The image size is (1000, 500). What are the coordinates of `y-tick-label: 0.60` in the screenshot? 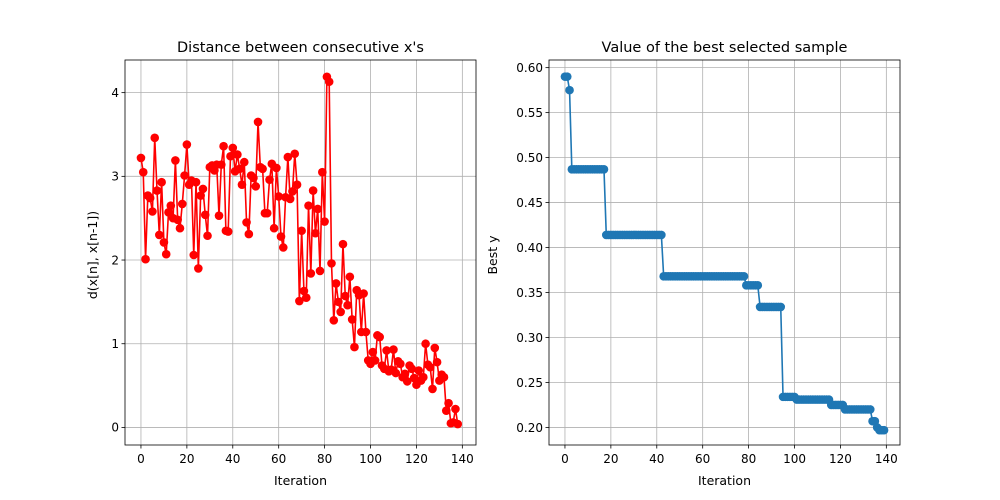 It's located at (529, 68).